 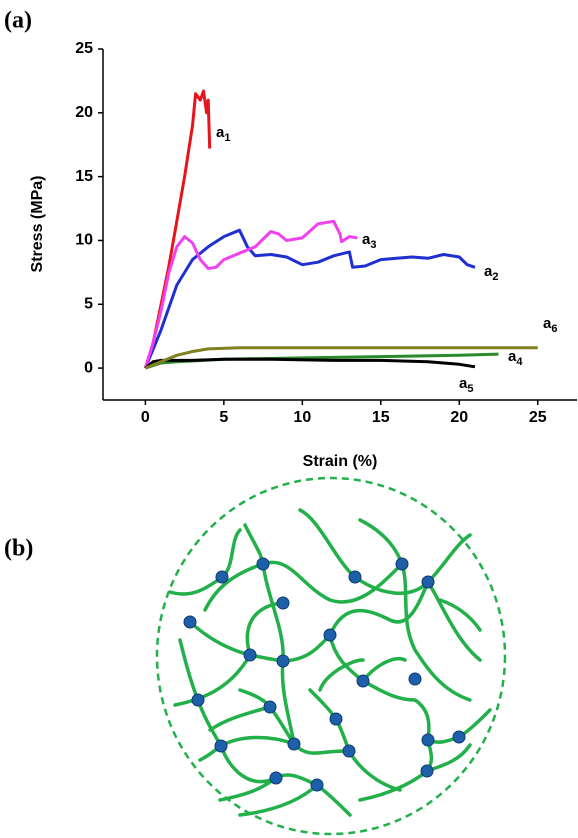 What do you see at coordinates (145, 417) in the screenshot?
I see `x-tick-label: 0` at bounding box center [145, 417].